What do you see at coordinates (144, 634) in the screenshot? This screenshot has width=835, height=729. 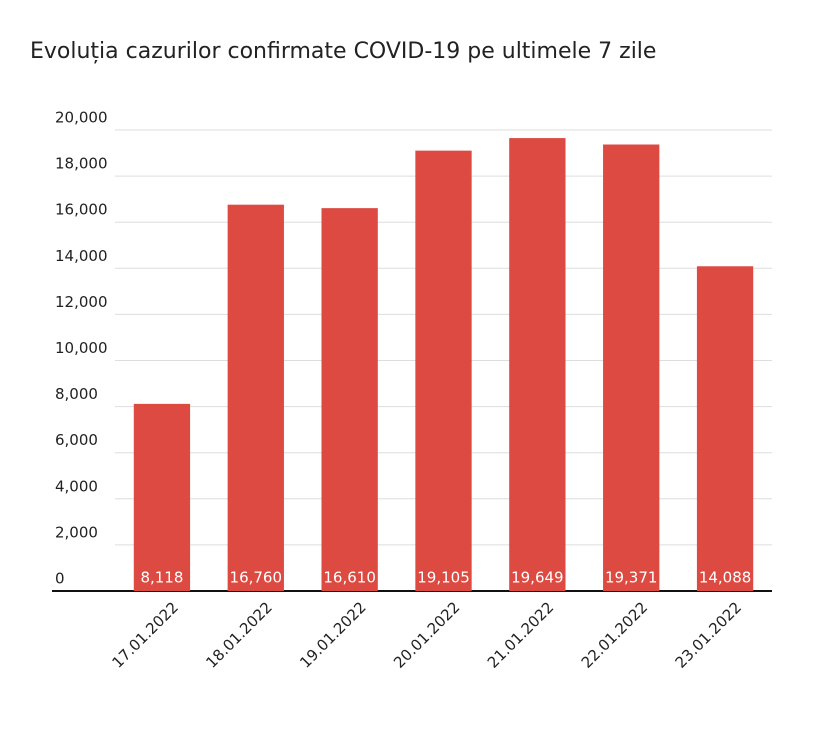 I see `x-tick-label: 17.01.2022` at bounding box center [144, 634].